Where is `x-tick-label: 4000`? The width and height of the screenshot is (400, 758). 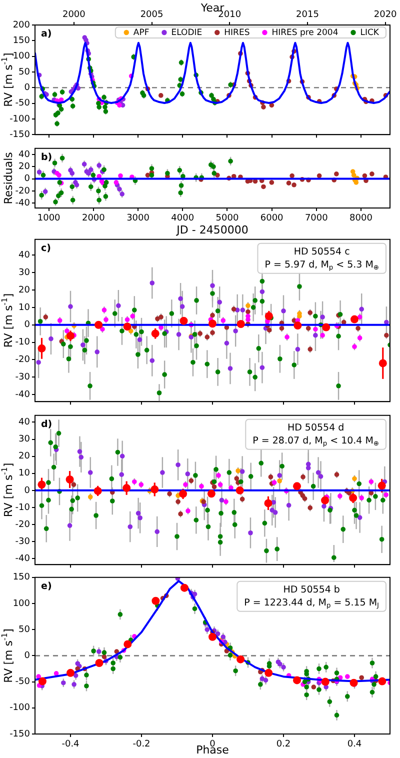 x-tick-label: 4000 is located at coordinates (182, 219).